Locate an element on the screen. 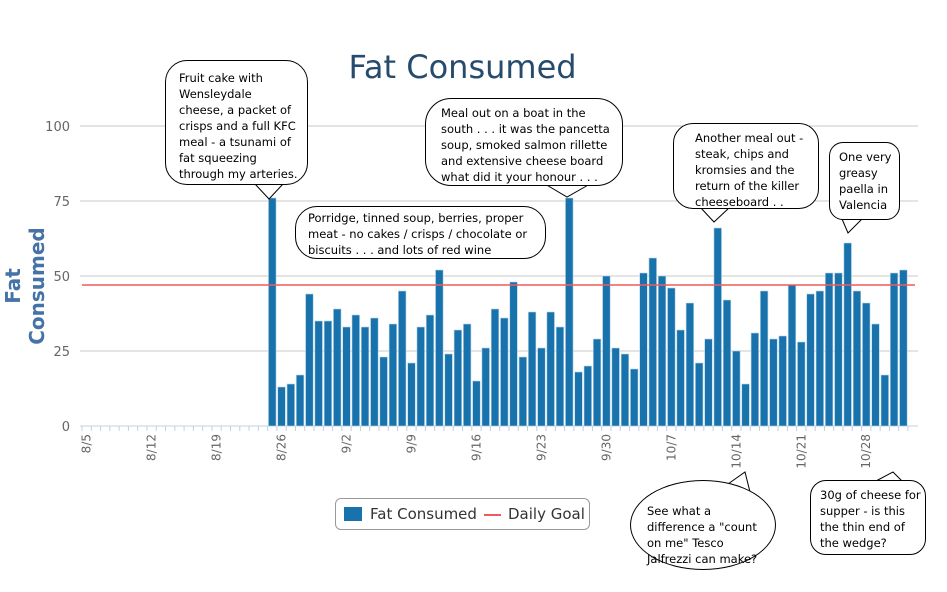 Image resolution: width=947 pixels, height=592 pixels. x-tick-label: 10/28 is located at coordinates (866, 451).